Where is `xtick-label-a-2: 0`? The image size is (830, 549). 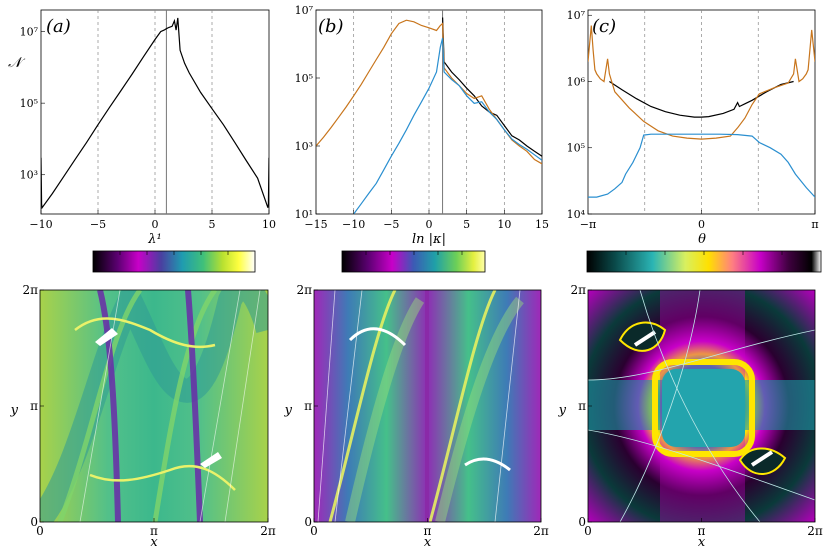 xtick-label-a-2: 0 is located at coordinates (155, 224).